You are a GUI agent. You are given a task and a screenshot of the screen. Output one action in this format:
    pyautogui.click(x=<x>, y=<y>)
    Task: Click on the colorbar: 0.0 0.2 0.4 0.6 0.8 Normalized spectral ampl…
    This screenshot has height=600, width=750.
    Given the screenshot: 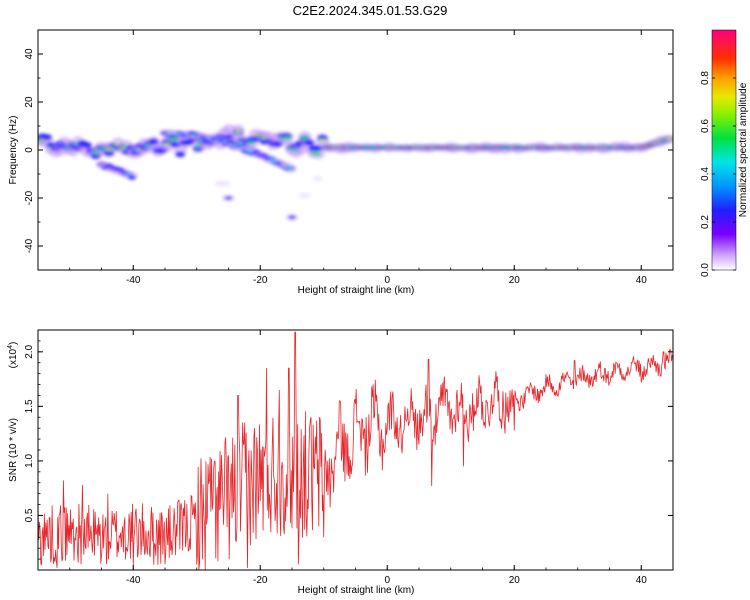 What is the action you would take?
    pyautogui.click(x=724, y=153)
    